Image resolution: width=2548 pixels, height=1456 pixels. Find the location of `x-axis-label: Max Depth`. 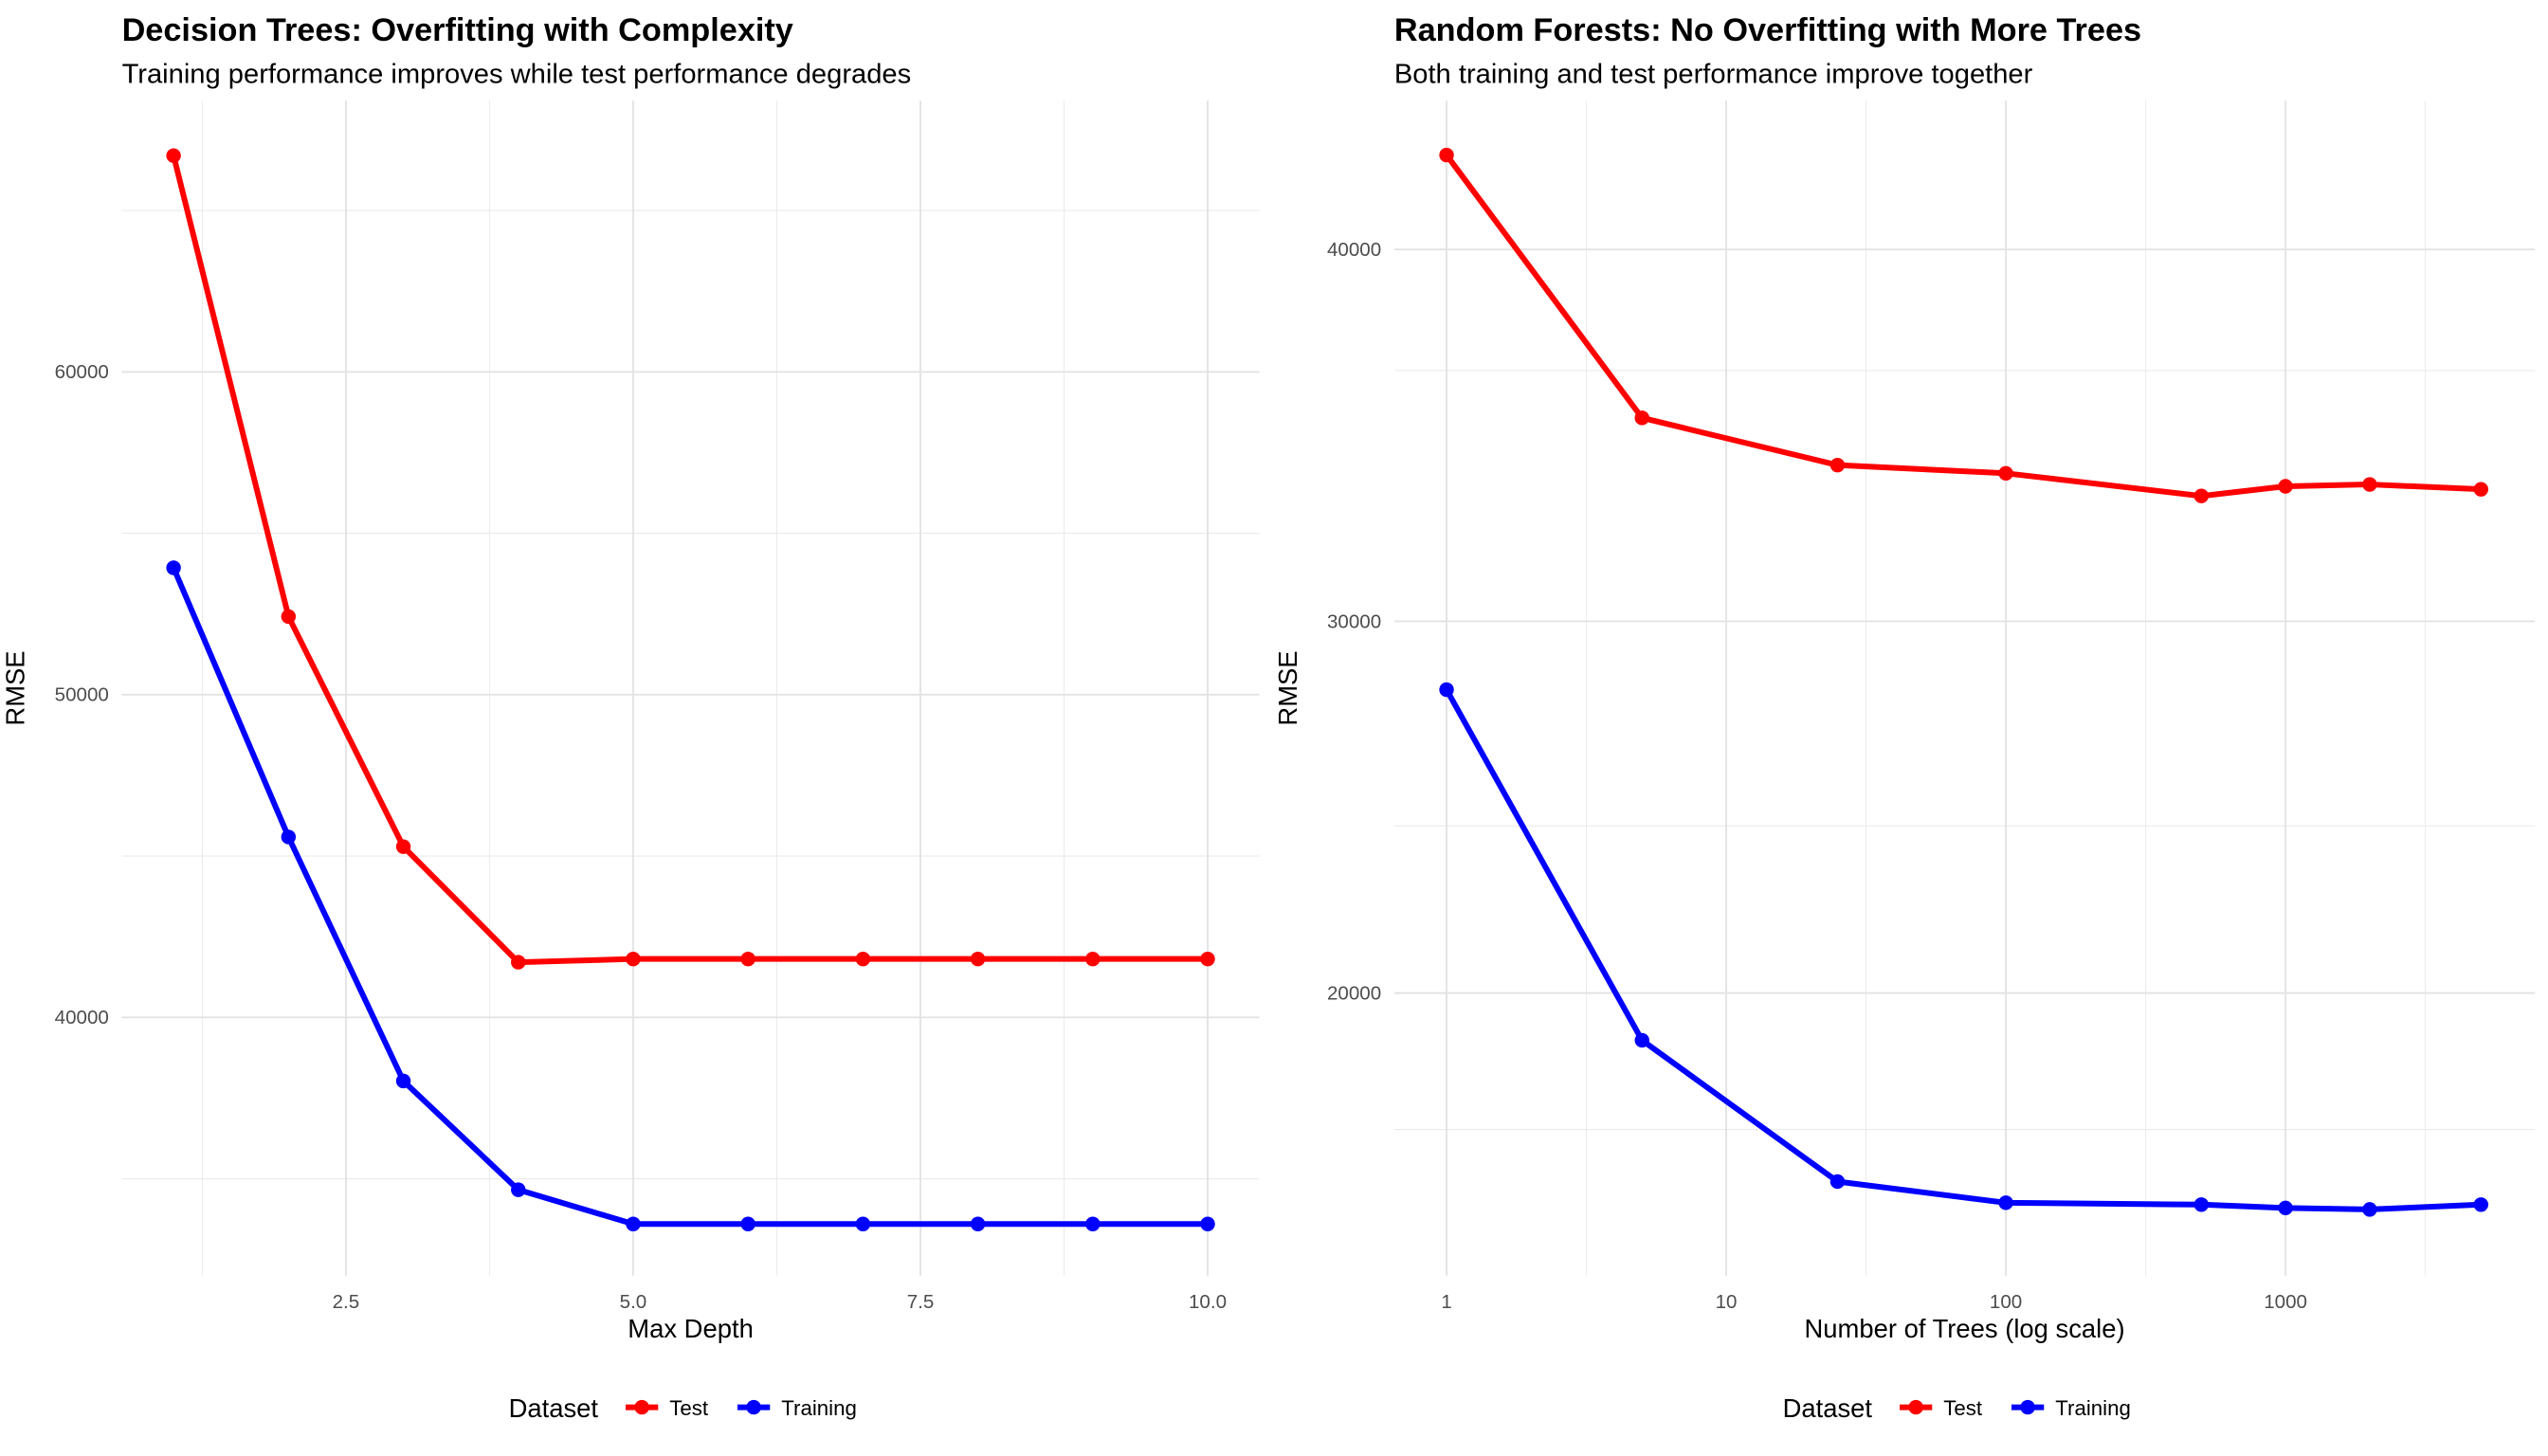

x-axis-label: Max Depth is located at coordinates (691, 1328).